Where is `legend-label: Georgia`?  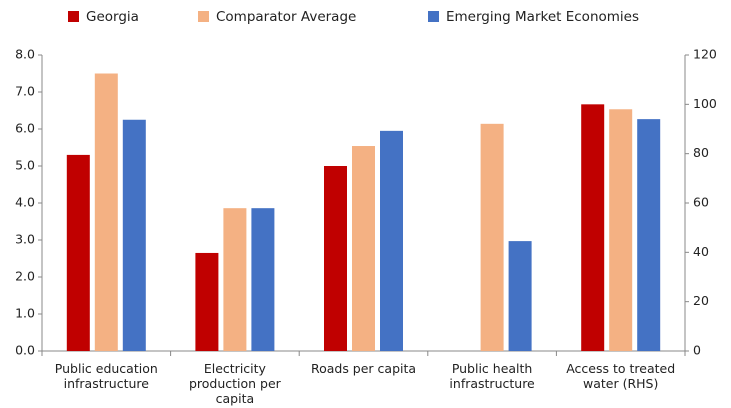 legend-label: Georgia is located at coordinates (112, 17).